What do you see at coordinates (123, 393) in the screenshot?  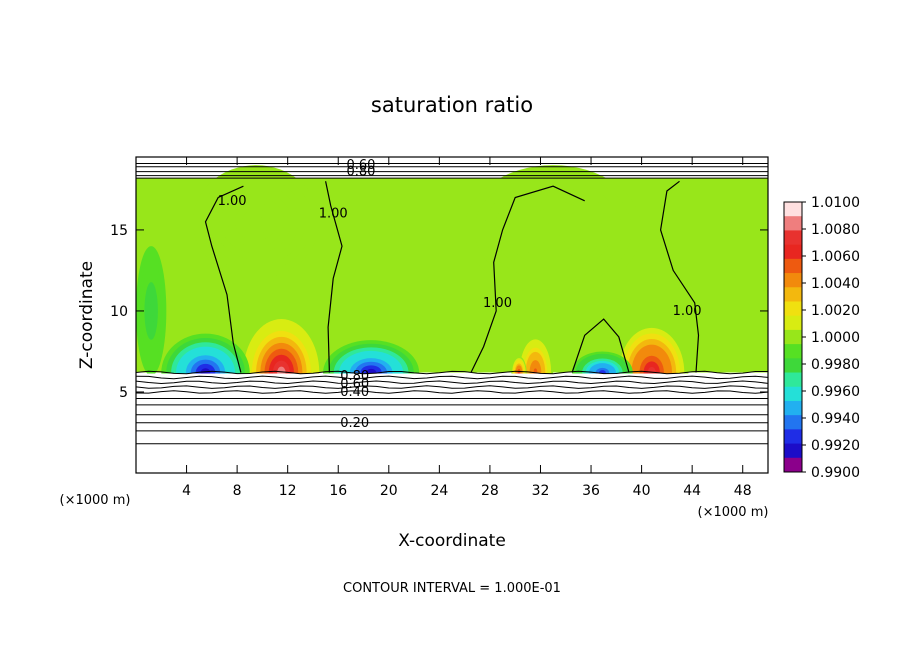 I see `y-tick-label: 5` at bounding box center [123, 393].